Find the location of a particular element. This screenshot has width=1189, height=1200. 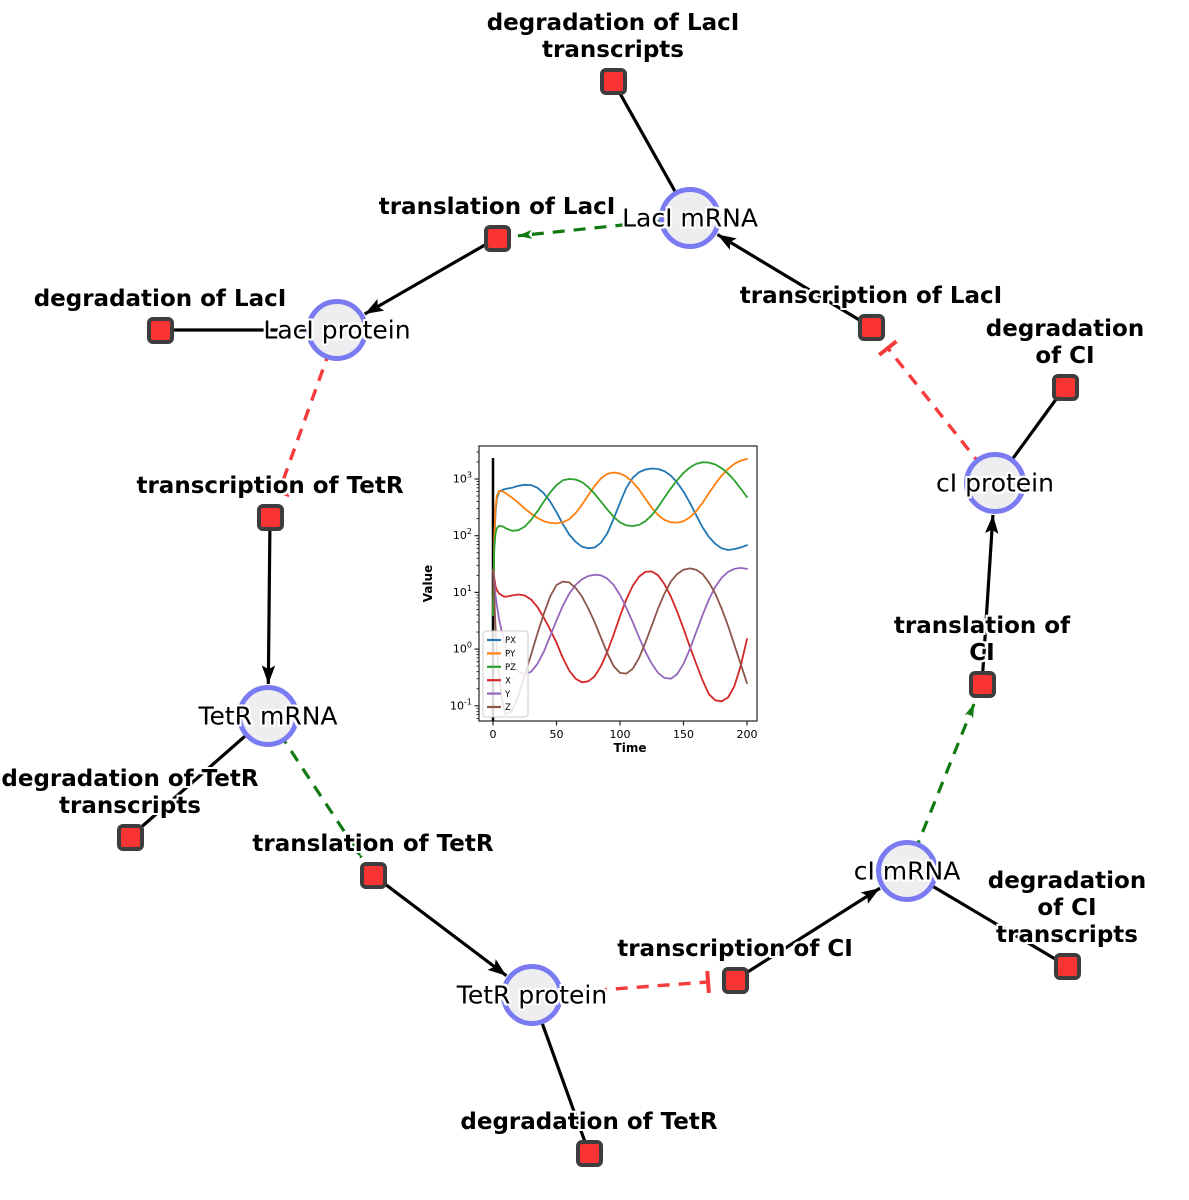

inhibition-tbar-transcr-laci is located at coordinates (887, 348).